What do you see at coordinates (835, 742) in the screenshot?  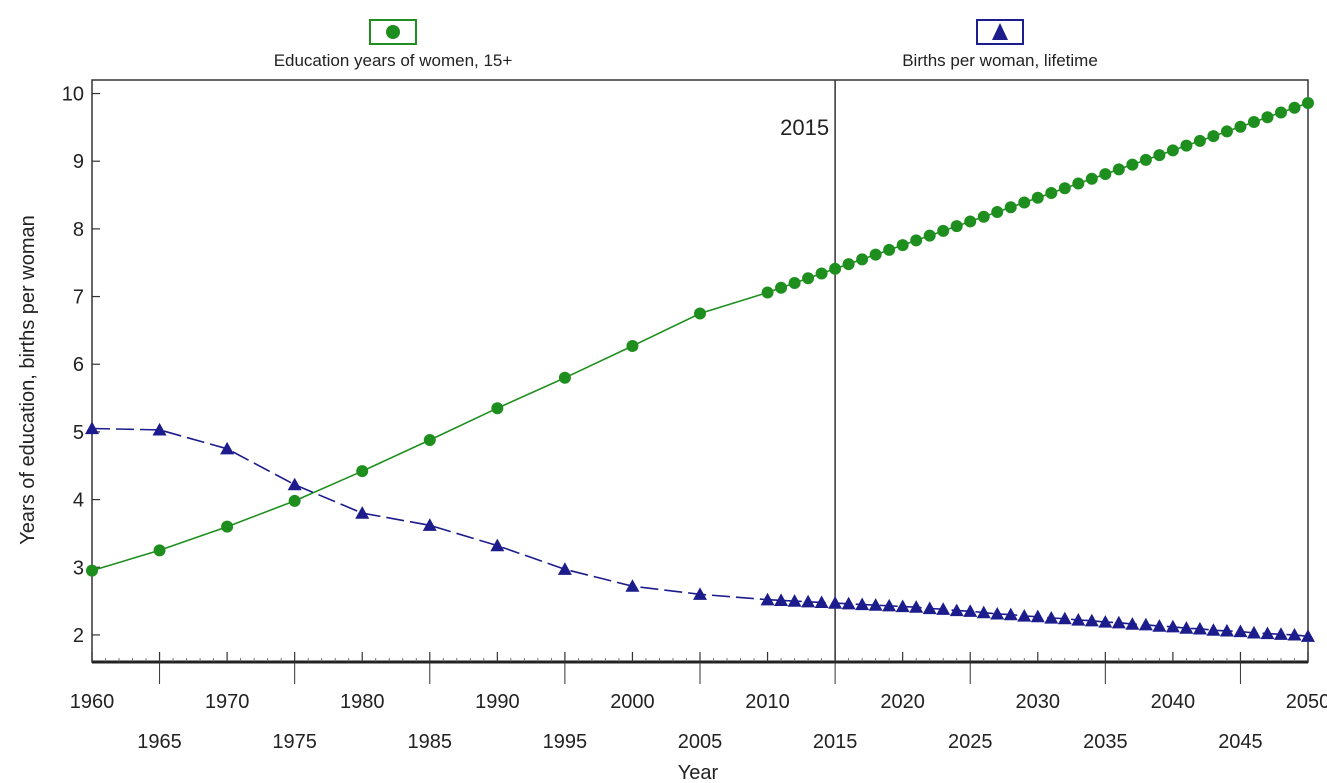 I see `x-tick-label: 2015` at bounding box center [835, 742].